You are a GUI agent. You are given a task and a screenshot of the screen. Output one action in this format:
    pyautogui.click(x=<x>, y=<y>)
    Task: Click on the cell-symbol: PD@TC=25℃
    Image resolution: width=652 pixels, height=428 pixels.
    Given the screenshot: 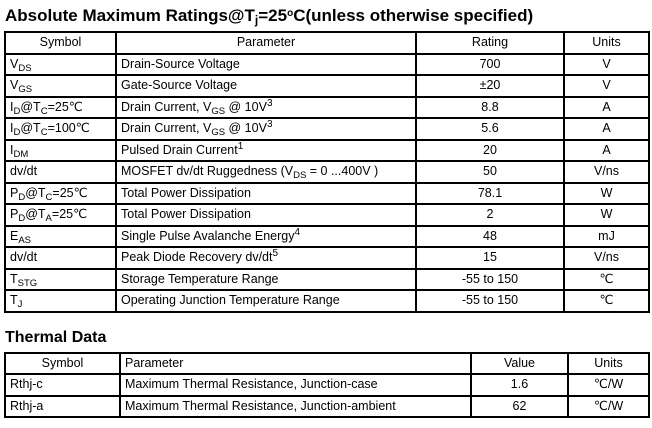 What is the action you would take?
    pyautogui.click(x=60, y=193)
    